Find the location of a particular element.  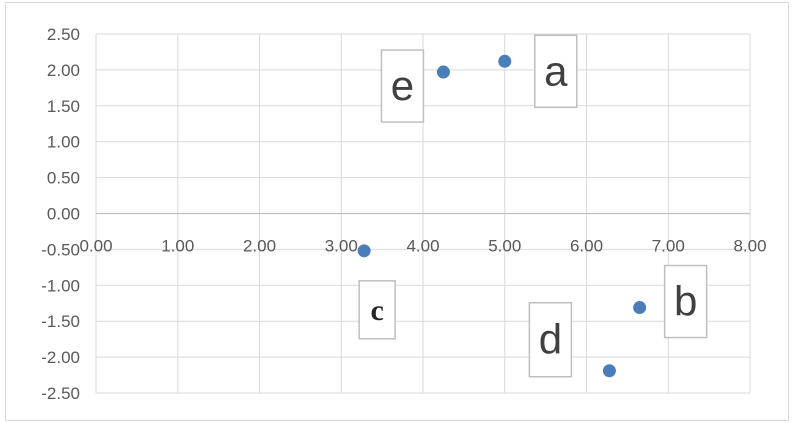

x-tick-label: 8.00 is located at coordinates (749, 246).